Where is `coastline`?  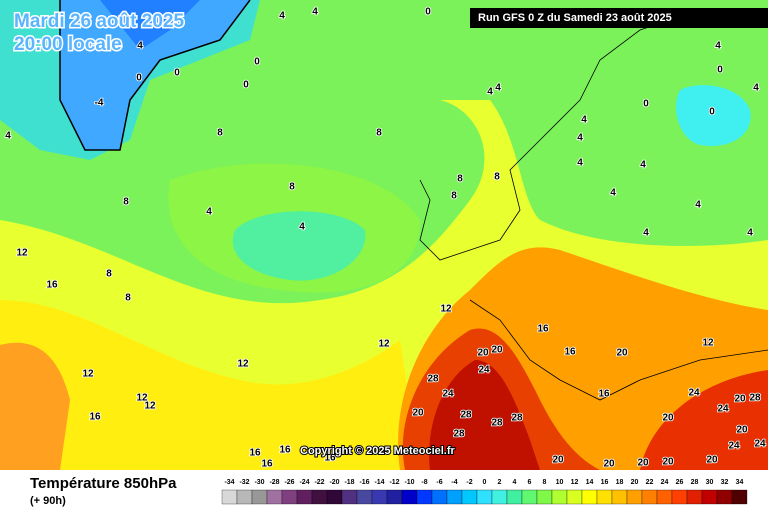
coastline is located at coordinates (155, 75).